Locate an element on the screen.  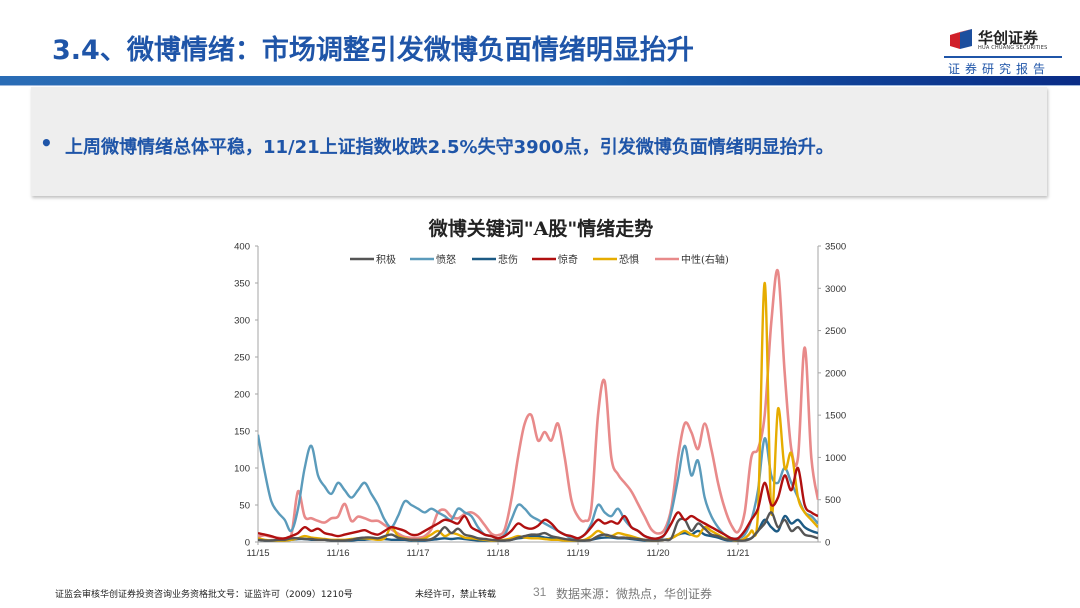
right-axis-tick-label: 0 is located at coordinates (827, 543).